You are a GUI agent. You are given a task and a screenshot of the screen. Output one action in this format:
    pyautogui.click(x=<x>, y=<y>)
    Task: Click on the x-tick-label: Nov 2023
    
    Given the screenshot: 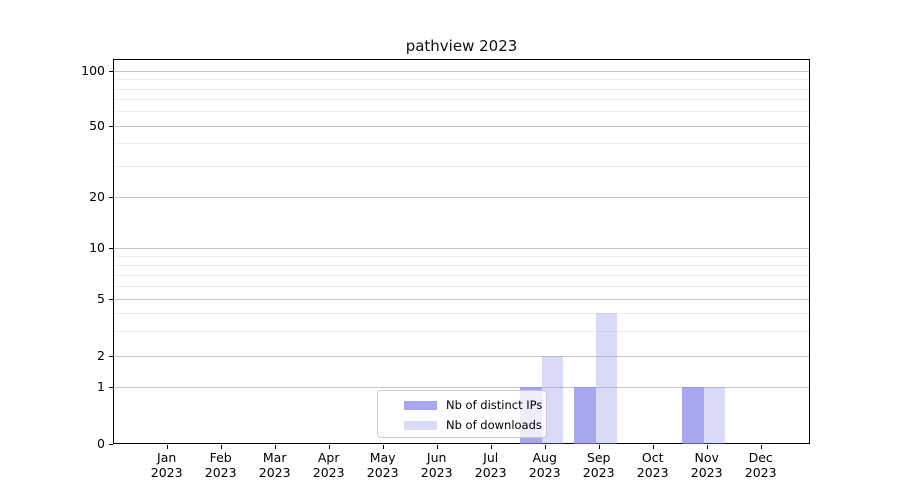 What is the action you would take?
    pyautogui.click(x=706, y=465)
    